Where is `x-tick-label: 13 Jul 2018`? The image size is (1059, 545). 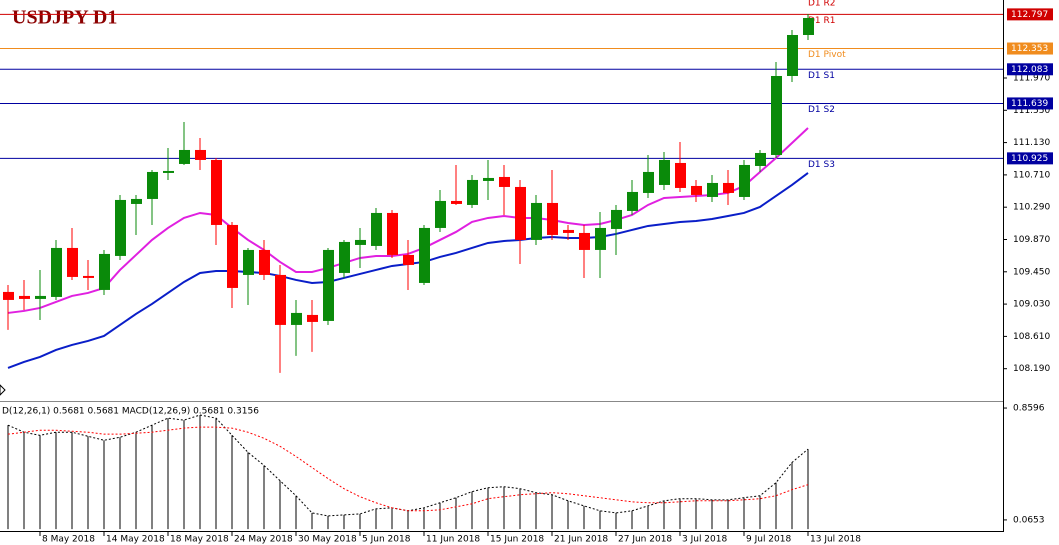 x-tick-label: 13 Jul 2018 is located at coordinates (835, 540).